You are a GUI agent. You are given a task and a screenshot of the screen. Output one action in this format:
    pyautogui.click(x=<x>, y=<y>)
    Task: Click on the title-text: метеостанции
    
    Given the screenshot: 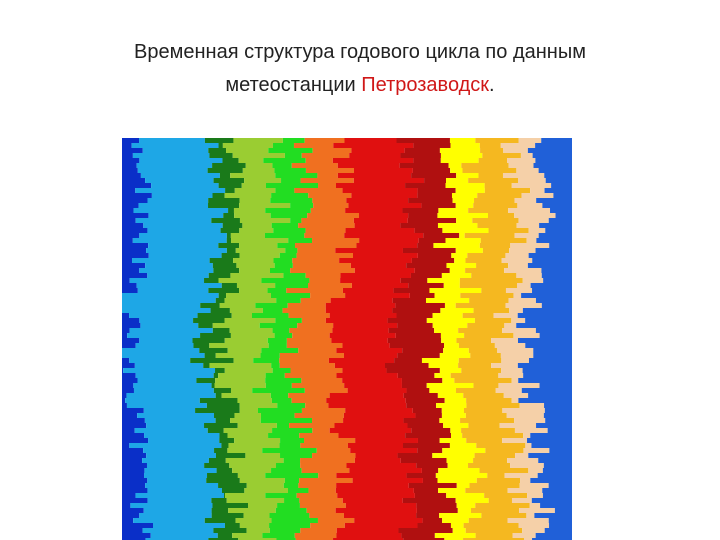 What is the action you would take?
    pyautogui.click(x=290, y=85)
    